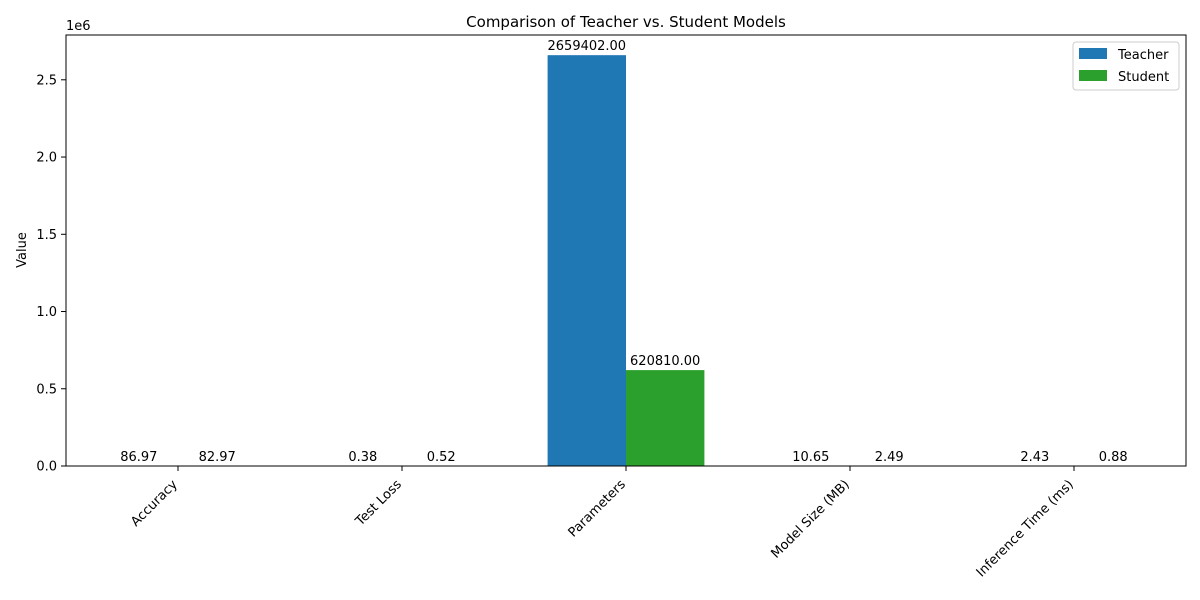 This screenshot has height=600, width=1200. What do you see at coordinates (810, 457) in the screenshot?
I see `data-label-teacher-3: 10.65` at bounding box center [810, 457].